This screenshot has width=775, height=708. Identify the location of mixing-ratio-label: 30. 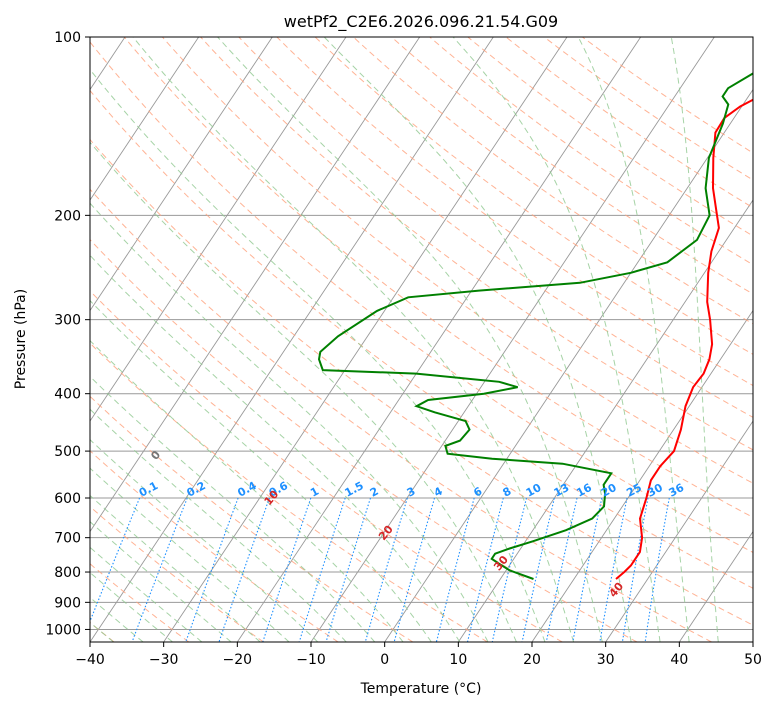
(655, 490).